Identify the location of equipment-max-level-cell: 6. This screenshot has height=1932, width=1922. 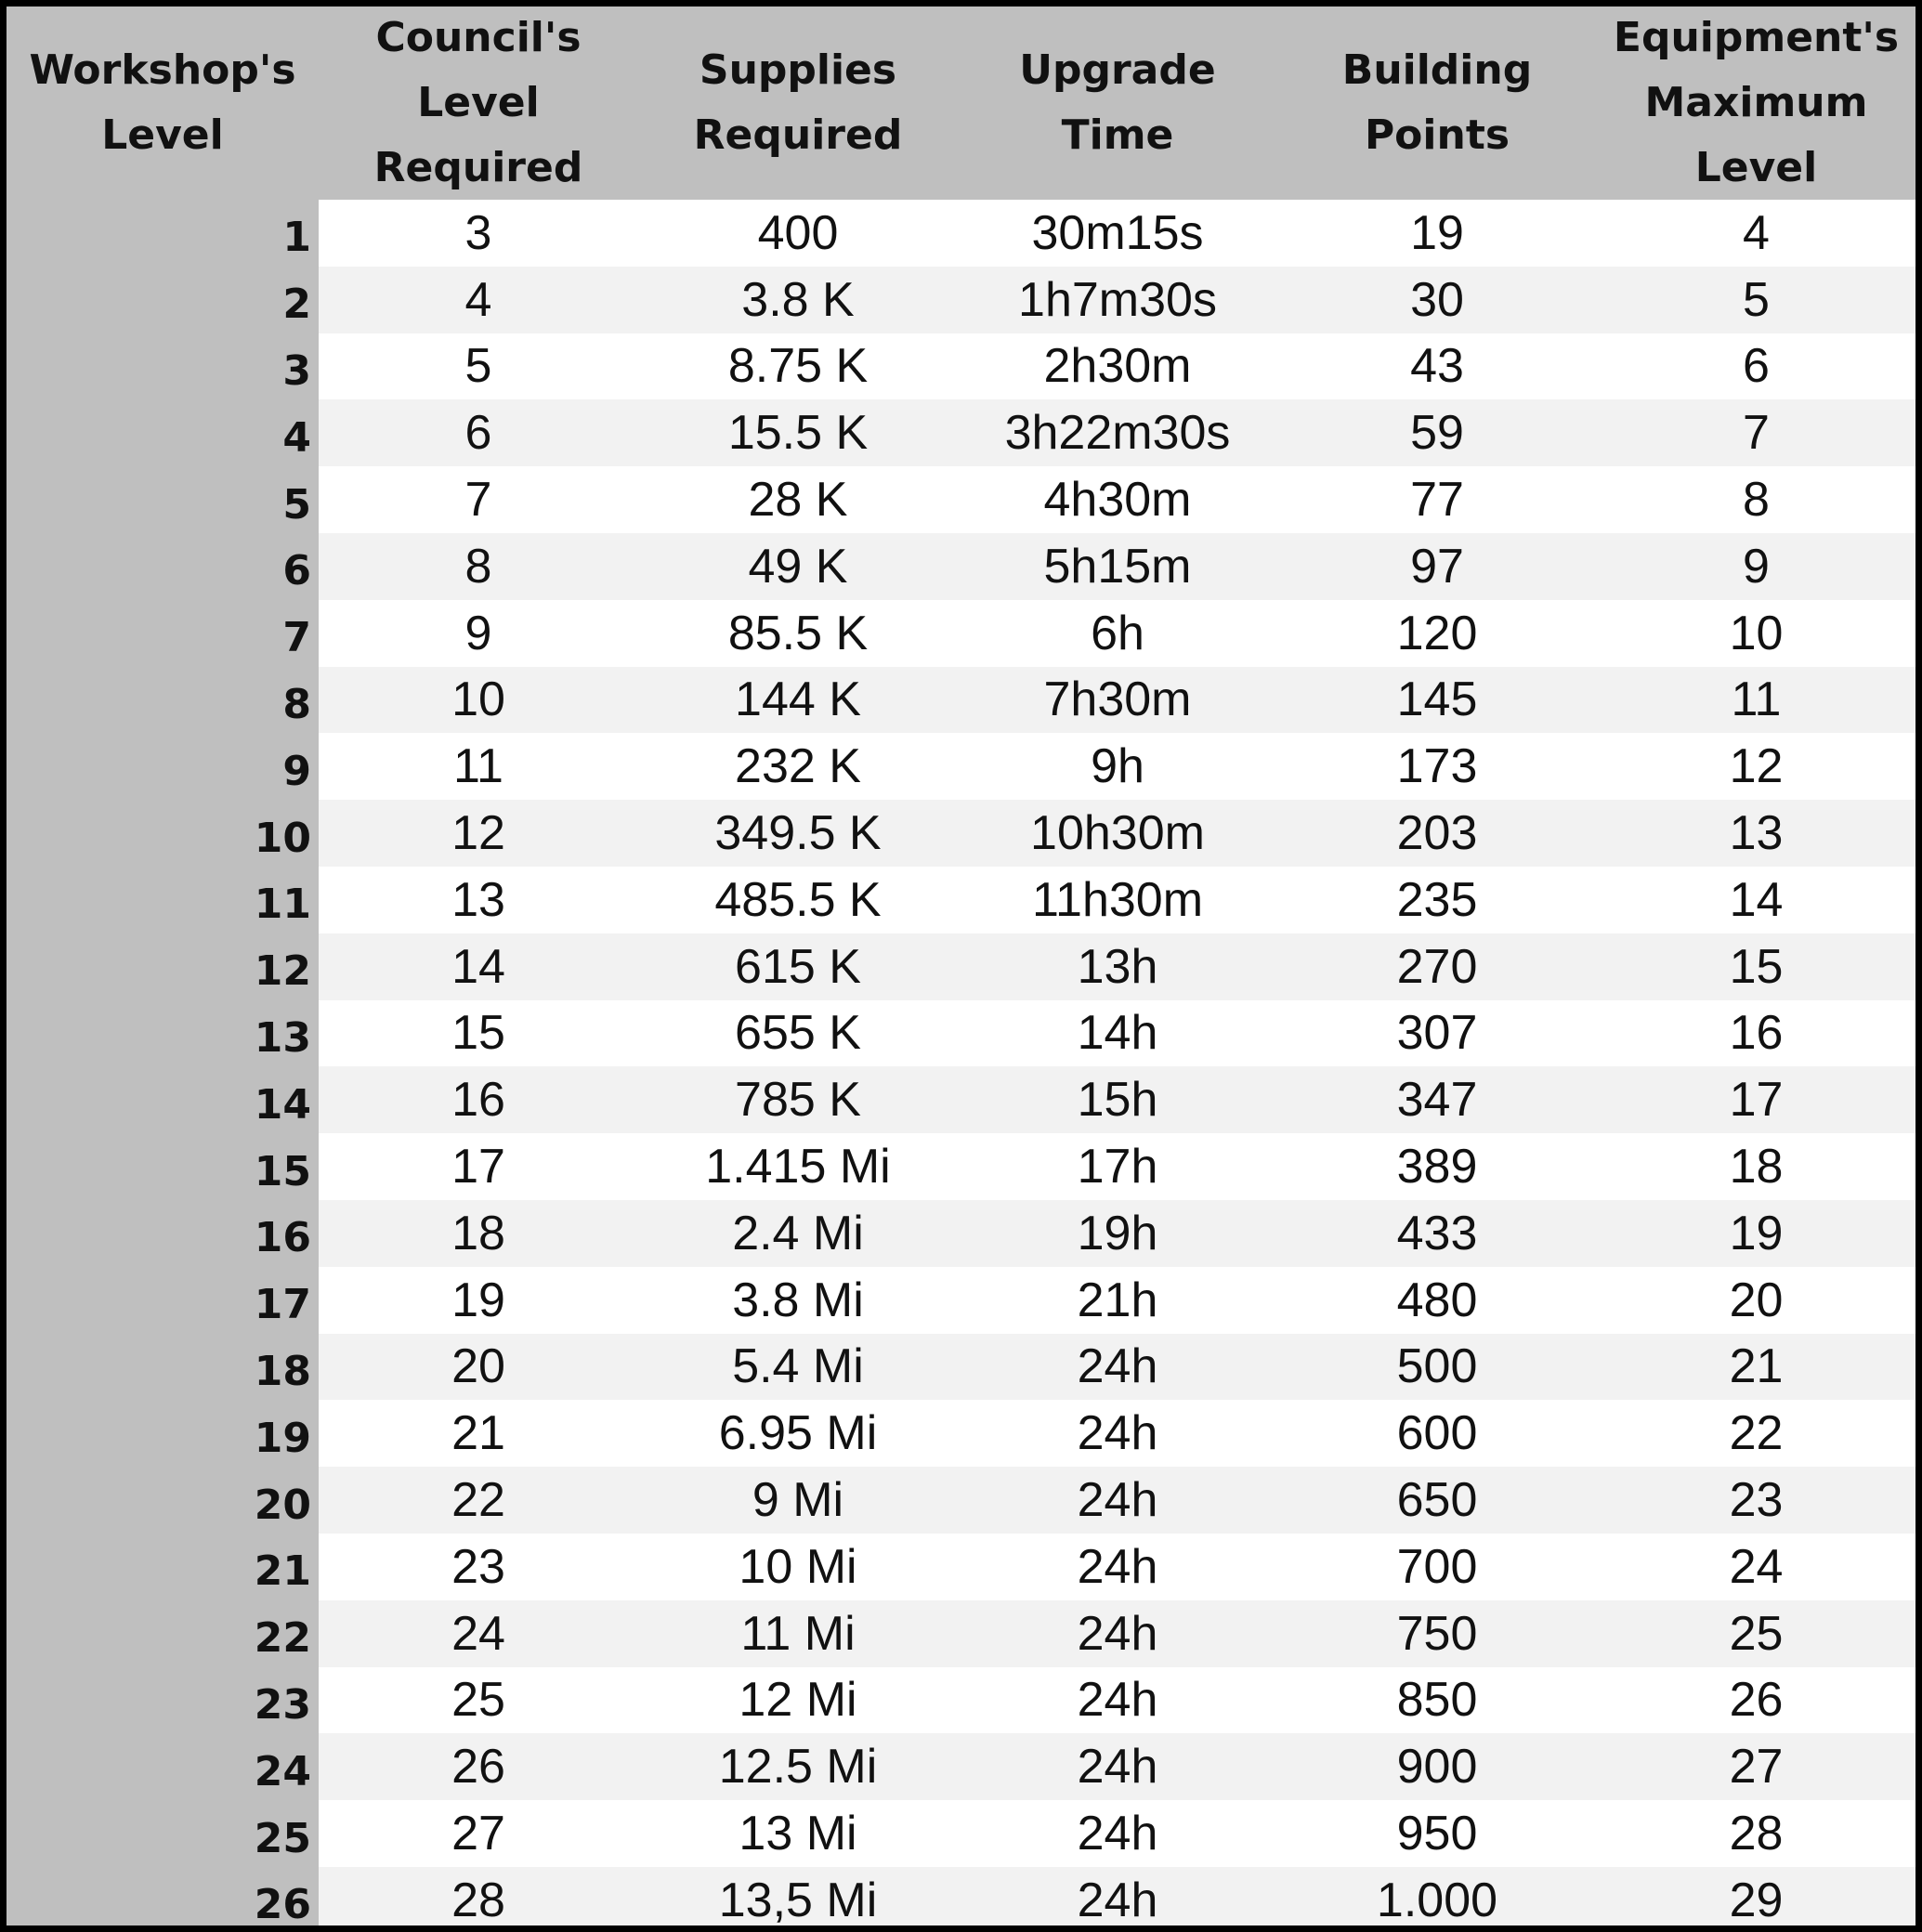
(1756, 366).